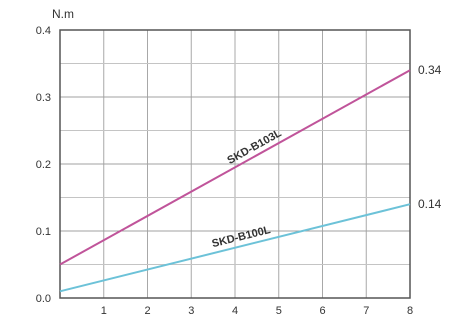  What do you see at coordinates (430, 204) in the screenshot?
I see `series-end-value-label: 0.14` at bounding box center [430, 204].